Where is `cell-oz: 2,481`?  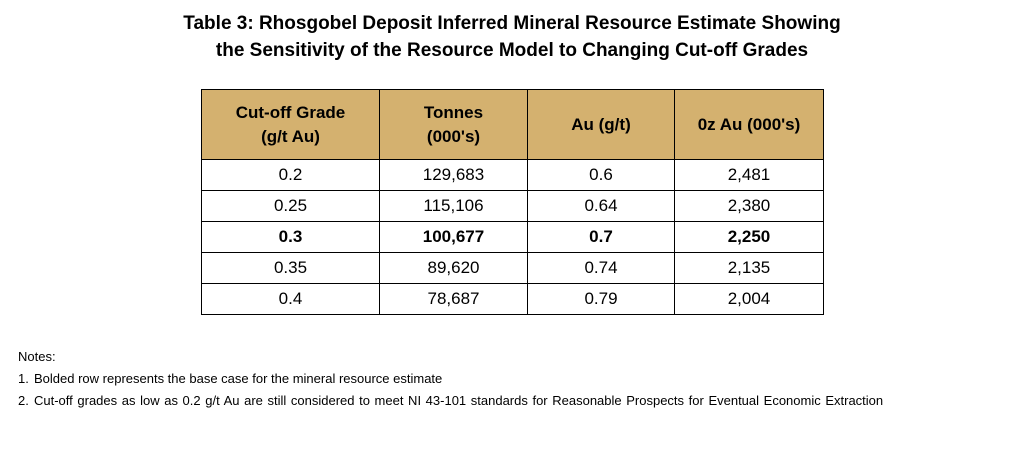
cell-oz: 2,481 is located at coordinates (749, 175).